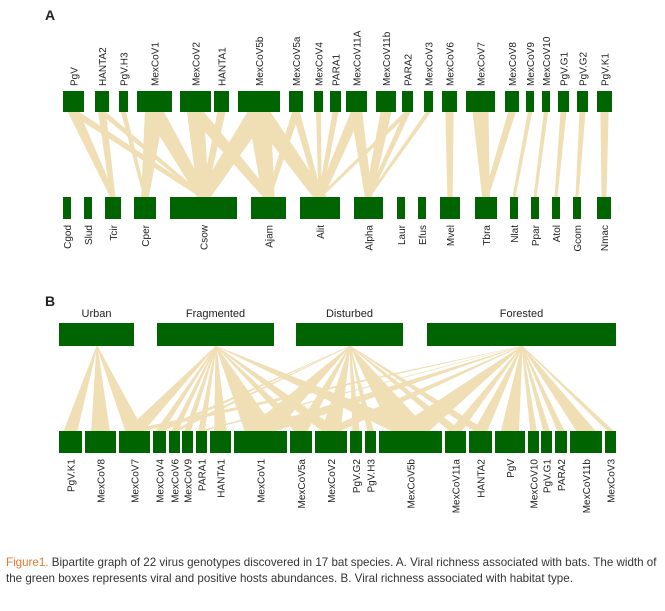  What do you see at coordinates (189, 481) in the screenshot?
I see `virus-b-label-mexcov9: MexCoV9` at bounding box center [189, 481].